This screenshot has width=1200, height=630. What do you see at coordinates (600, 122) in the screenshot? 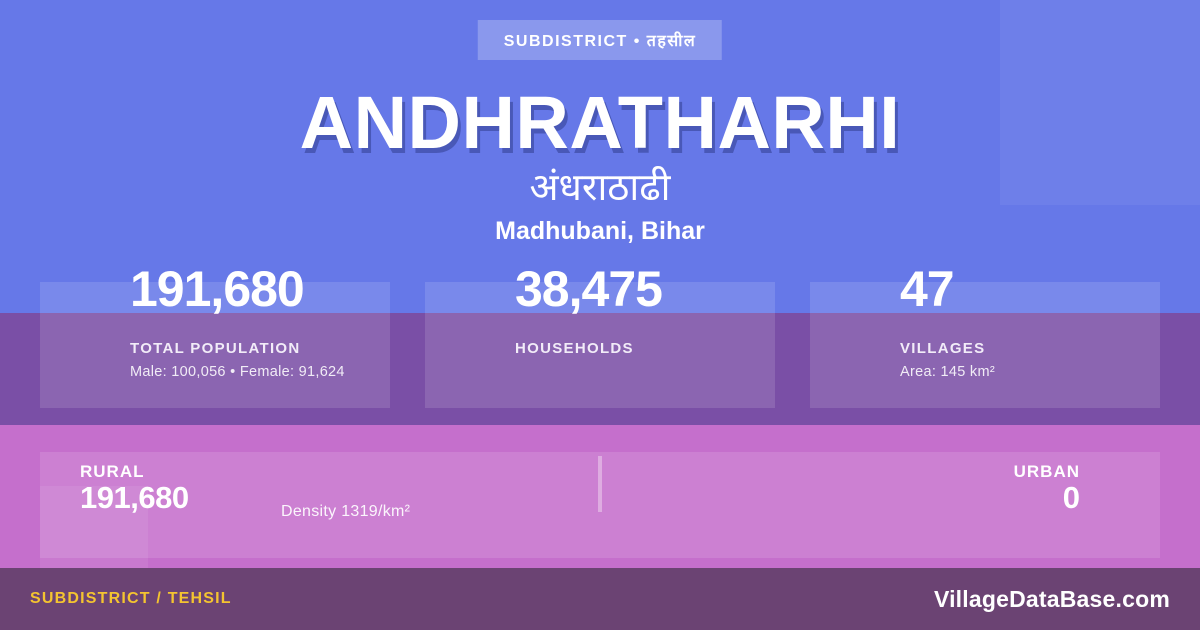
I see `page-title: ANDHRATHARHI` at bounding box center [600, 122].